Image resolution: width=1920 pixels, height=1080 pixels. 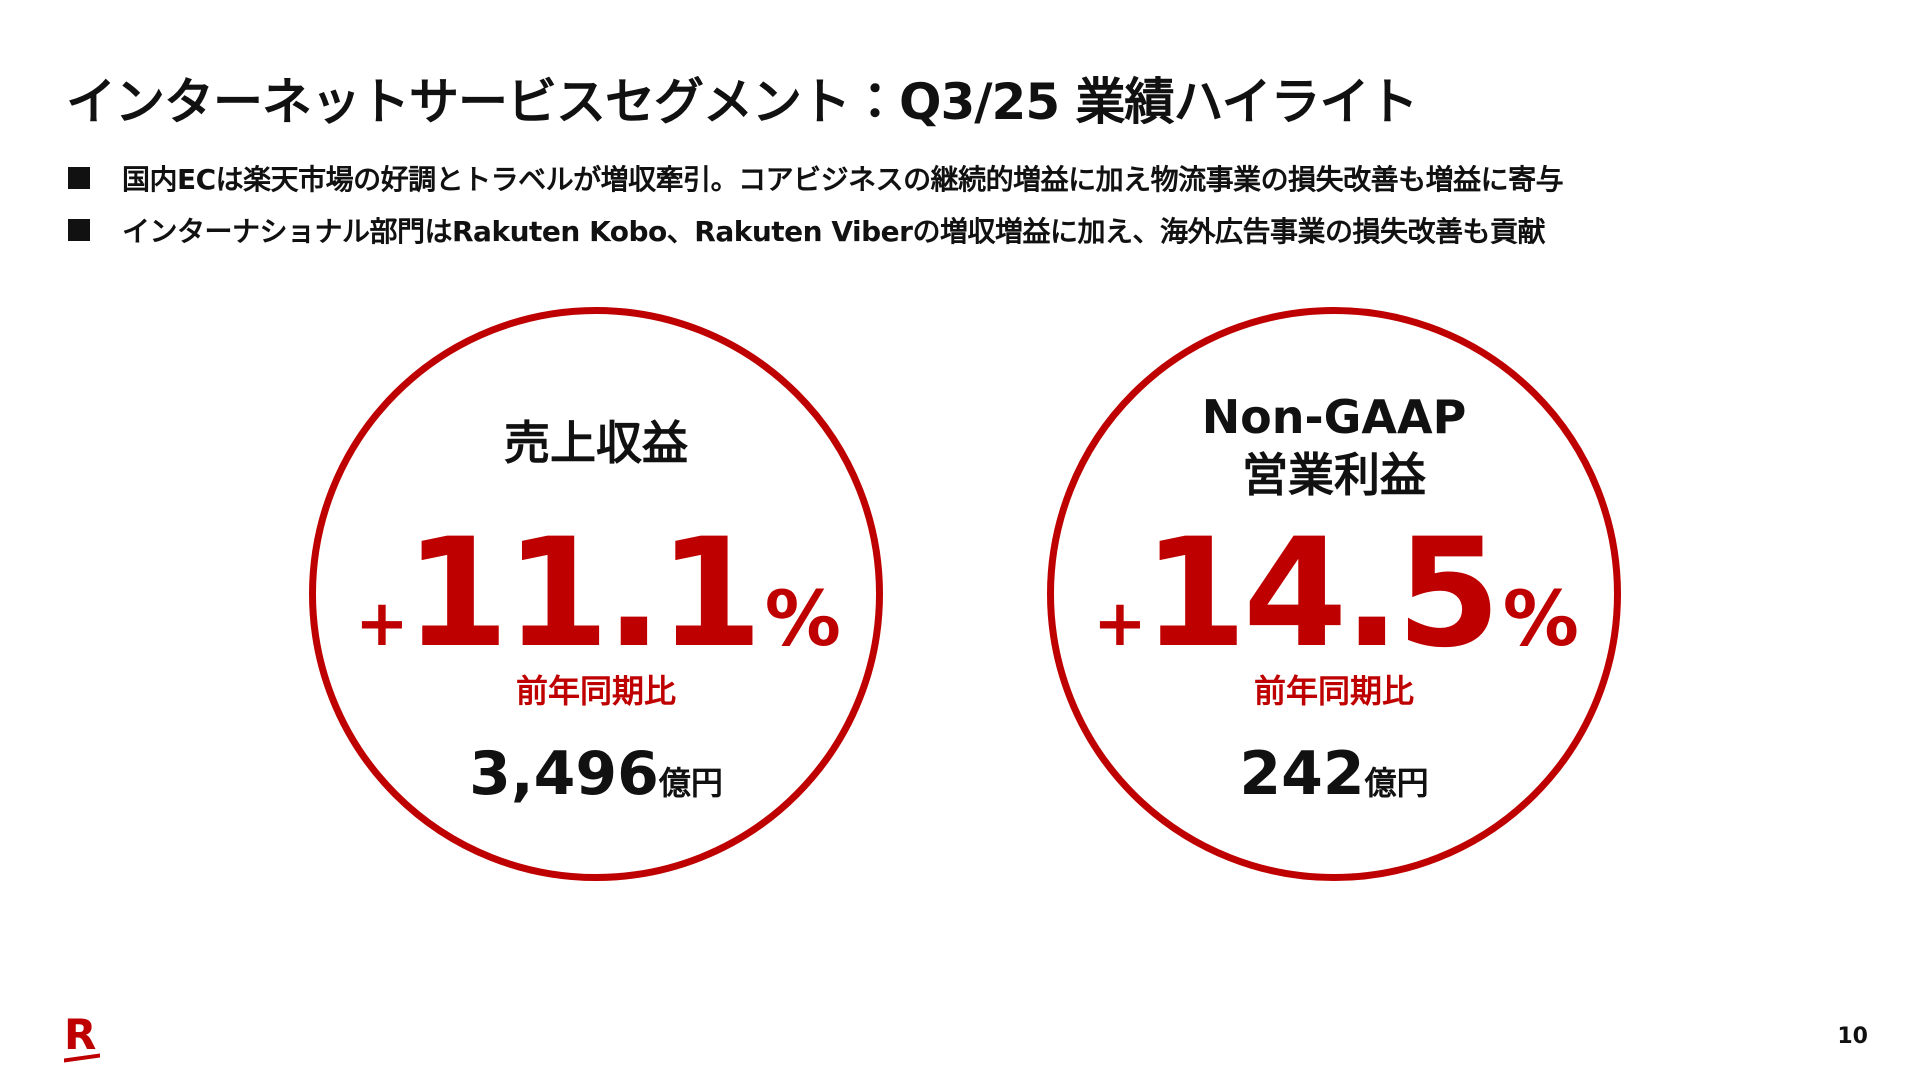 I want to click on slide-title: インターネットサービスセグメント：Q3/25 業績ハイライト, so click(x=742, y=102).